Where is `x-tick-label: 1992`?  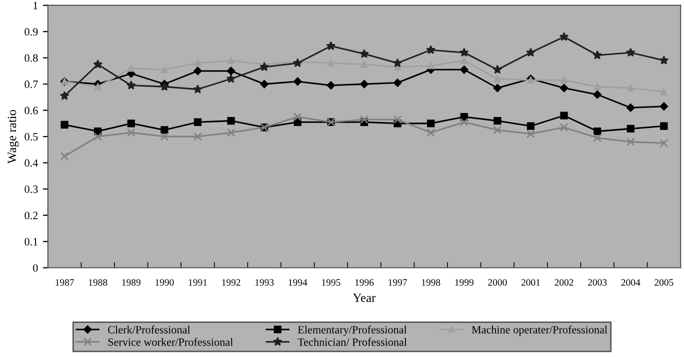
x-tick-label: 1992 is located at coordinates (231, 282).